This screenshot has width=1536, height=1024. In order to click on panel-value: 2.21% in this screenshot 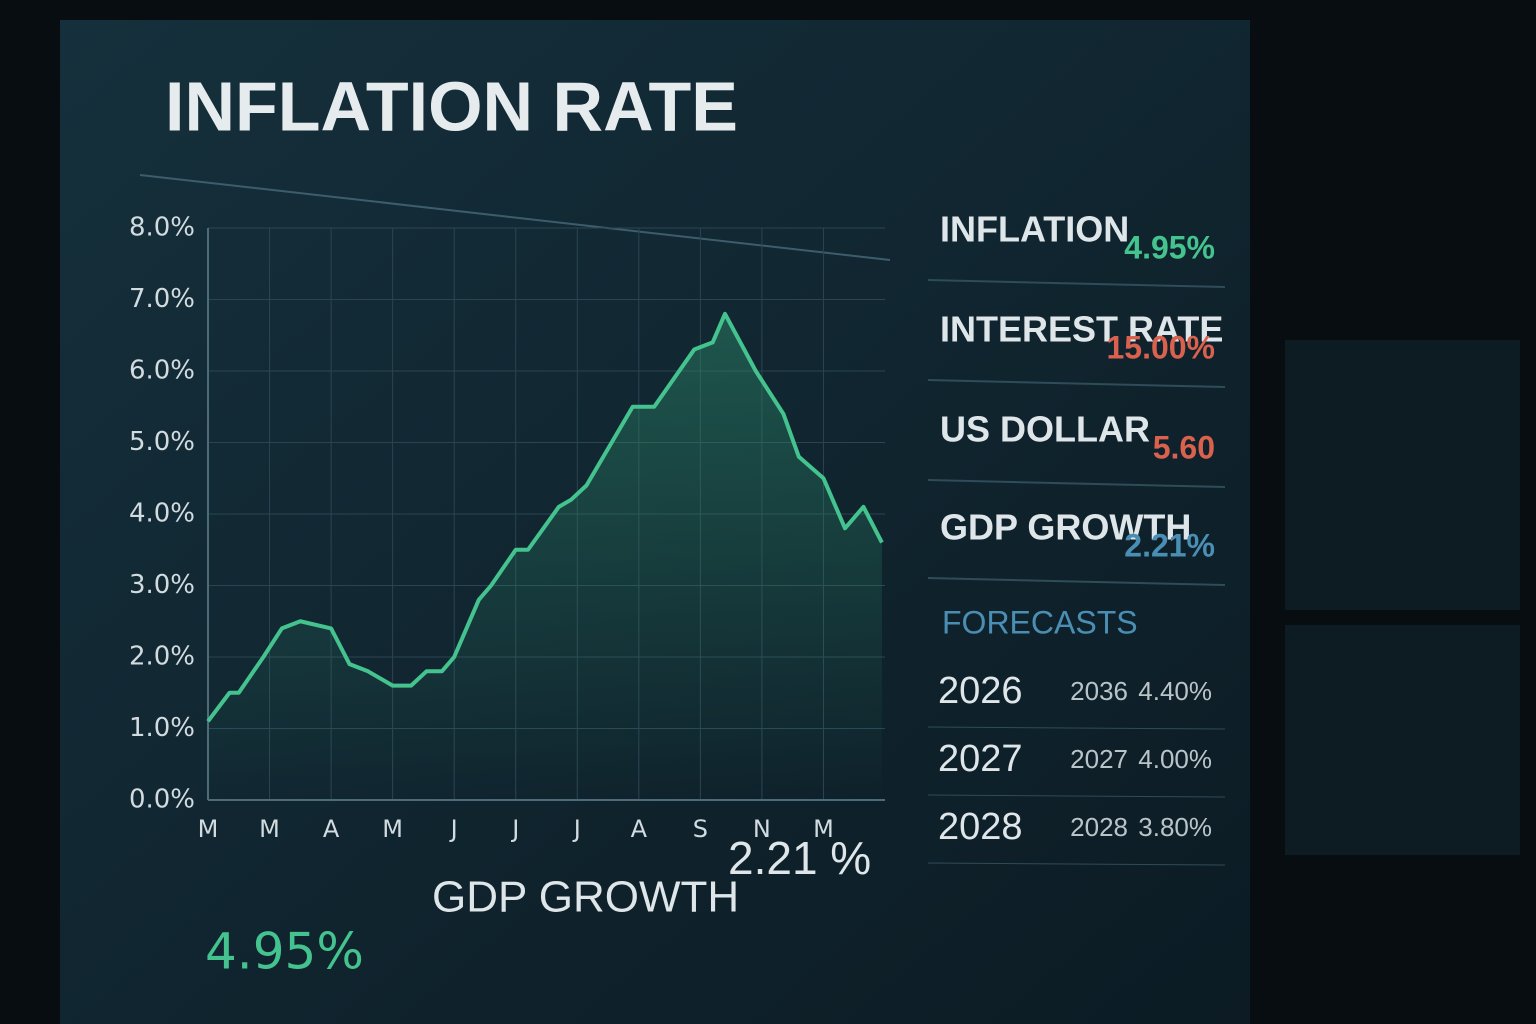, I will do `click(1169, 545)`.